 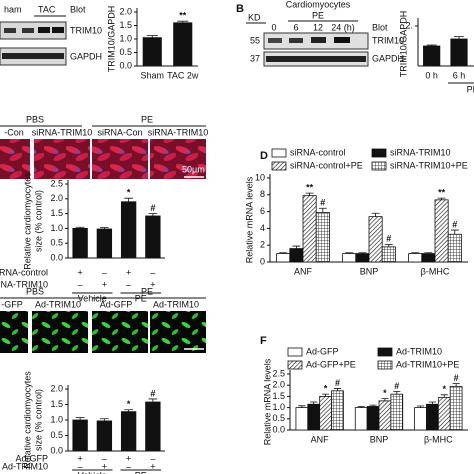 What do you see at coordinates (116, 304) in the screenshot?
I see `image-label: Ad-GFP` at bounding box center [116, 304].